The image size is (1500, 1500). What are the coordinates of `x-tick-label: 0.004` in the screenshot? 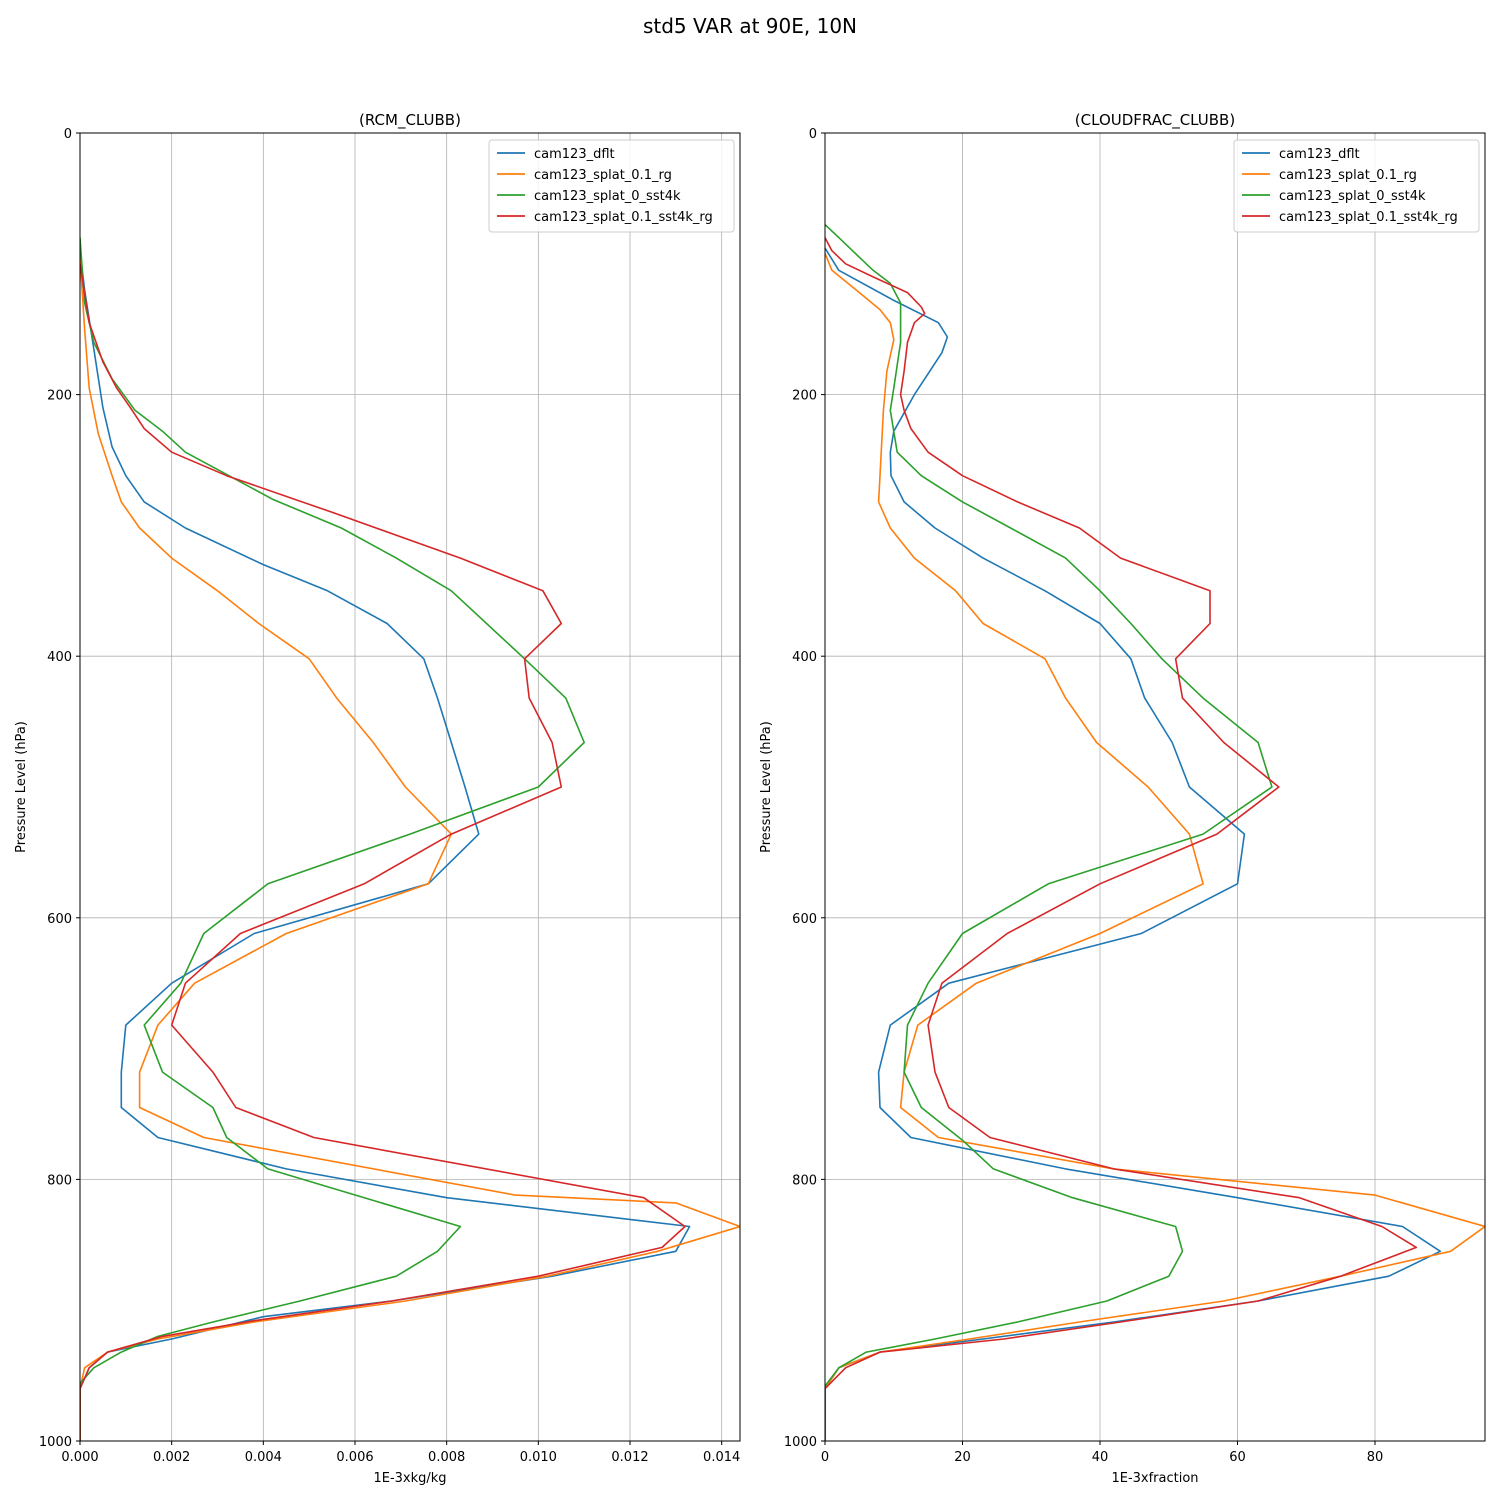 It's located at (263, 1457).